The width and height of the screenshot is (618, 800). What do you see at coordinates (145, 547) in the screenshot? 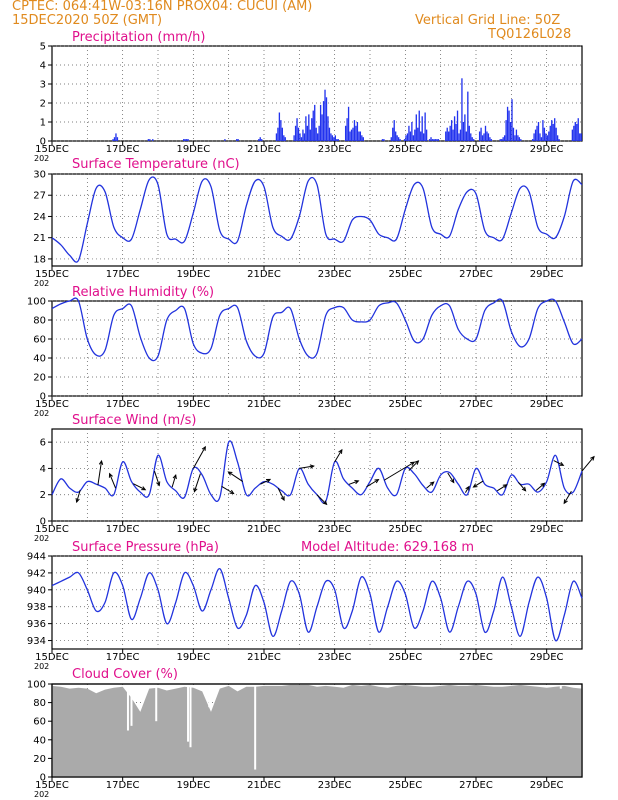
I see `panel-title: Surface Pressure (hPa)` at bounding box center [145, 547].